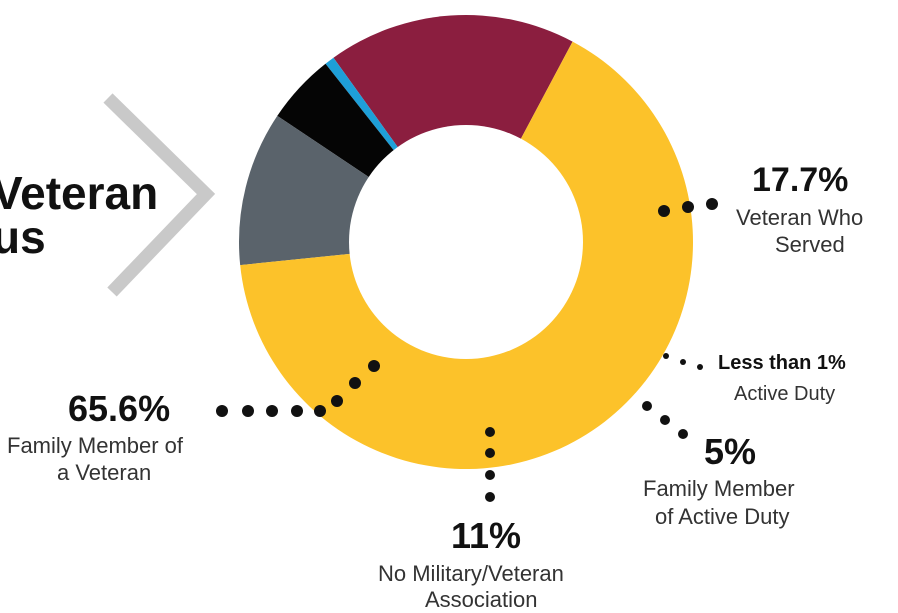  What do you see at coordinates (486, 535) in the screenshot?
I see `no-military-pct-label: 11%` at bounding box center [486, 535].